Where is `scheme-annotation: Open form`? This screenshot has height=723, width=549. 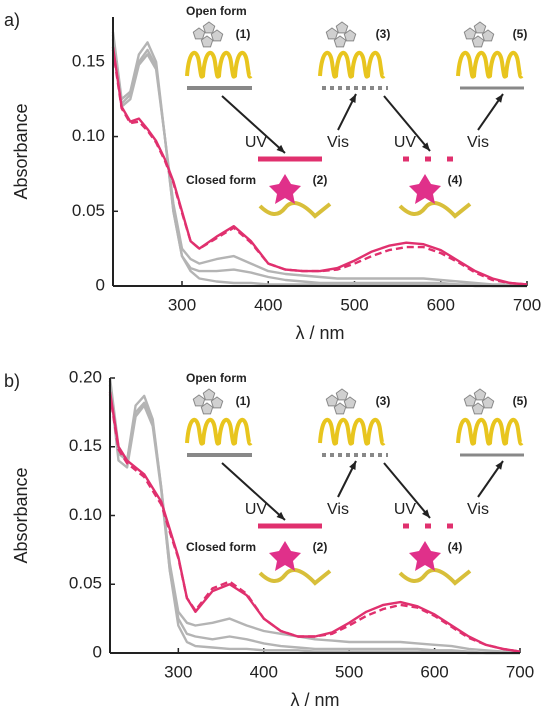 scheme-annotation: Open form is located at coordinates (216, 378).